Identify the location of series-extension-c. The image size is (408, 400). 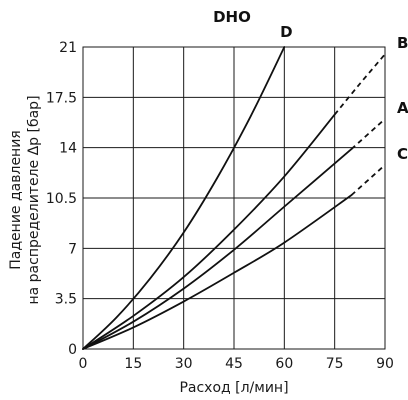
(368, 180).